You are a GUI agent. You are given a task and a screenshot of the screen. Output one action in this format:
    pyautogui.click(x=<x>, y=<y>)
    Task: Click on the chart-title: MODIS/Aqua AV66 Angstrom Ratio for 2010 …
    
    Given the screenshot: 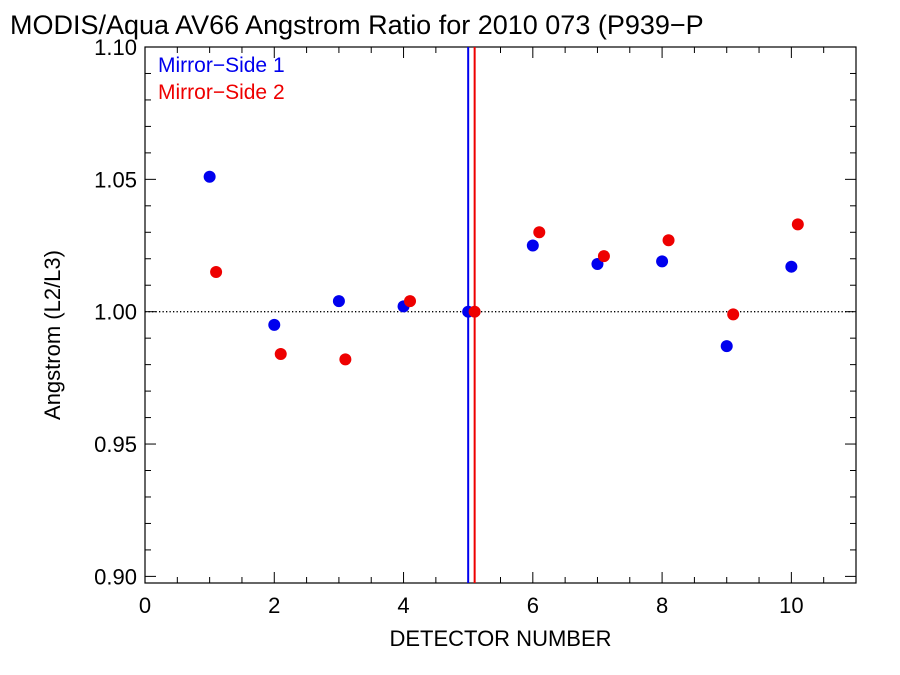 What is the action you would take?
    pyautogui.click(x=357, y=25)
    